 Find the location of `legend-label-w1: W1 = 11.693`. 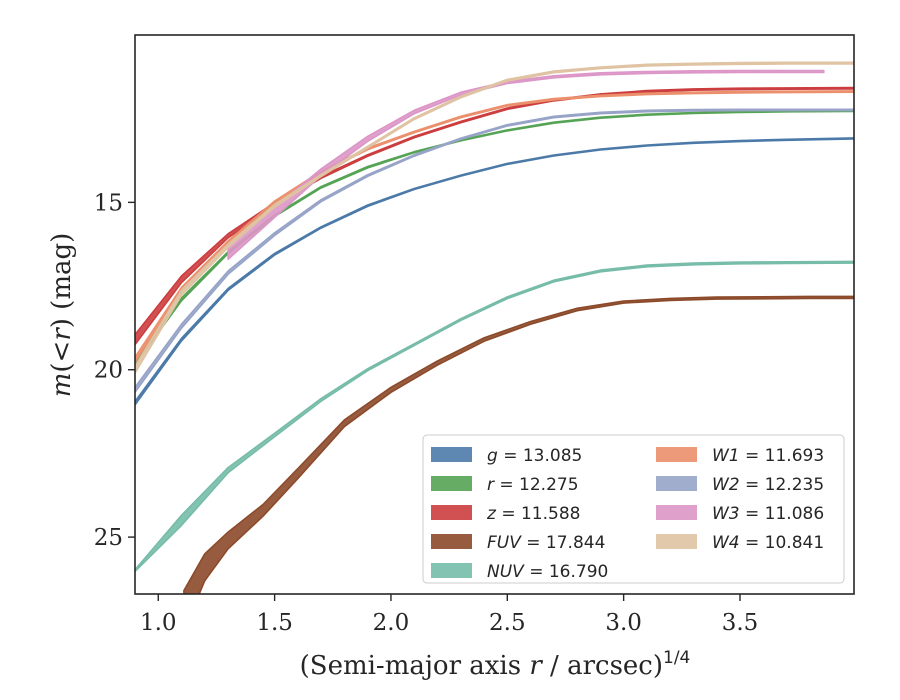

legend-label-w1: W1 = 11.693 is located at coordinates (768, 456).